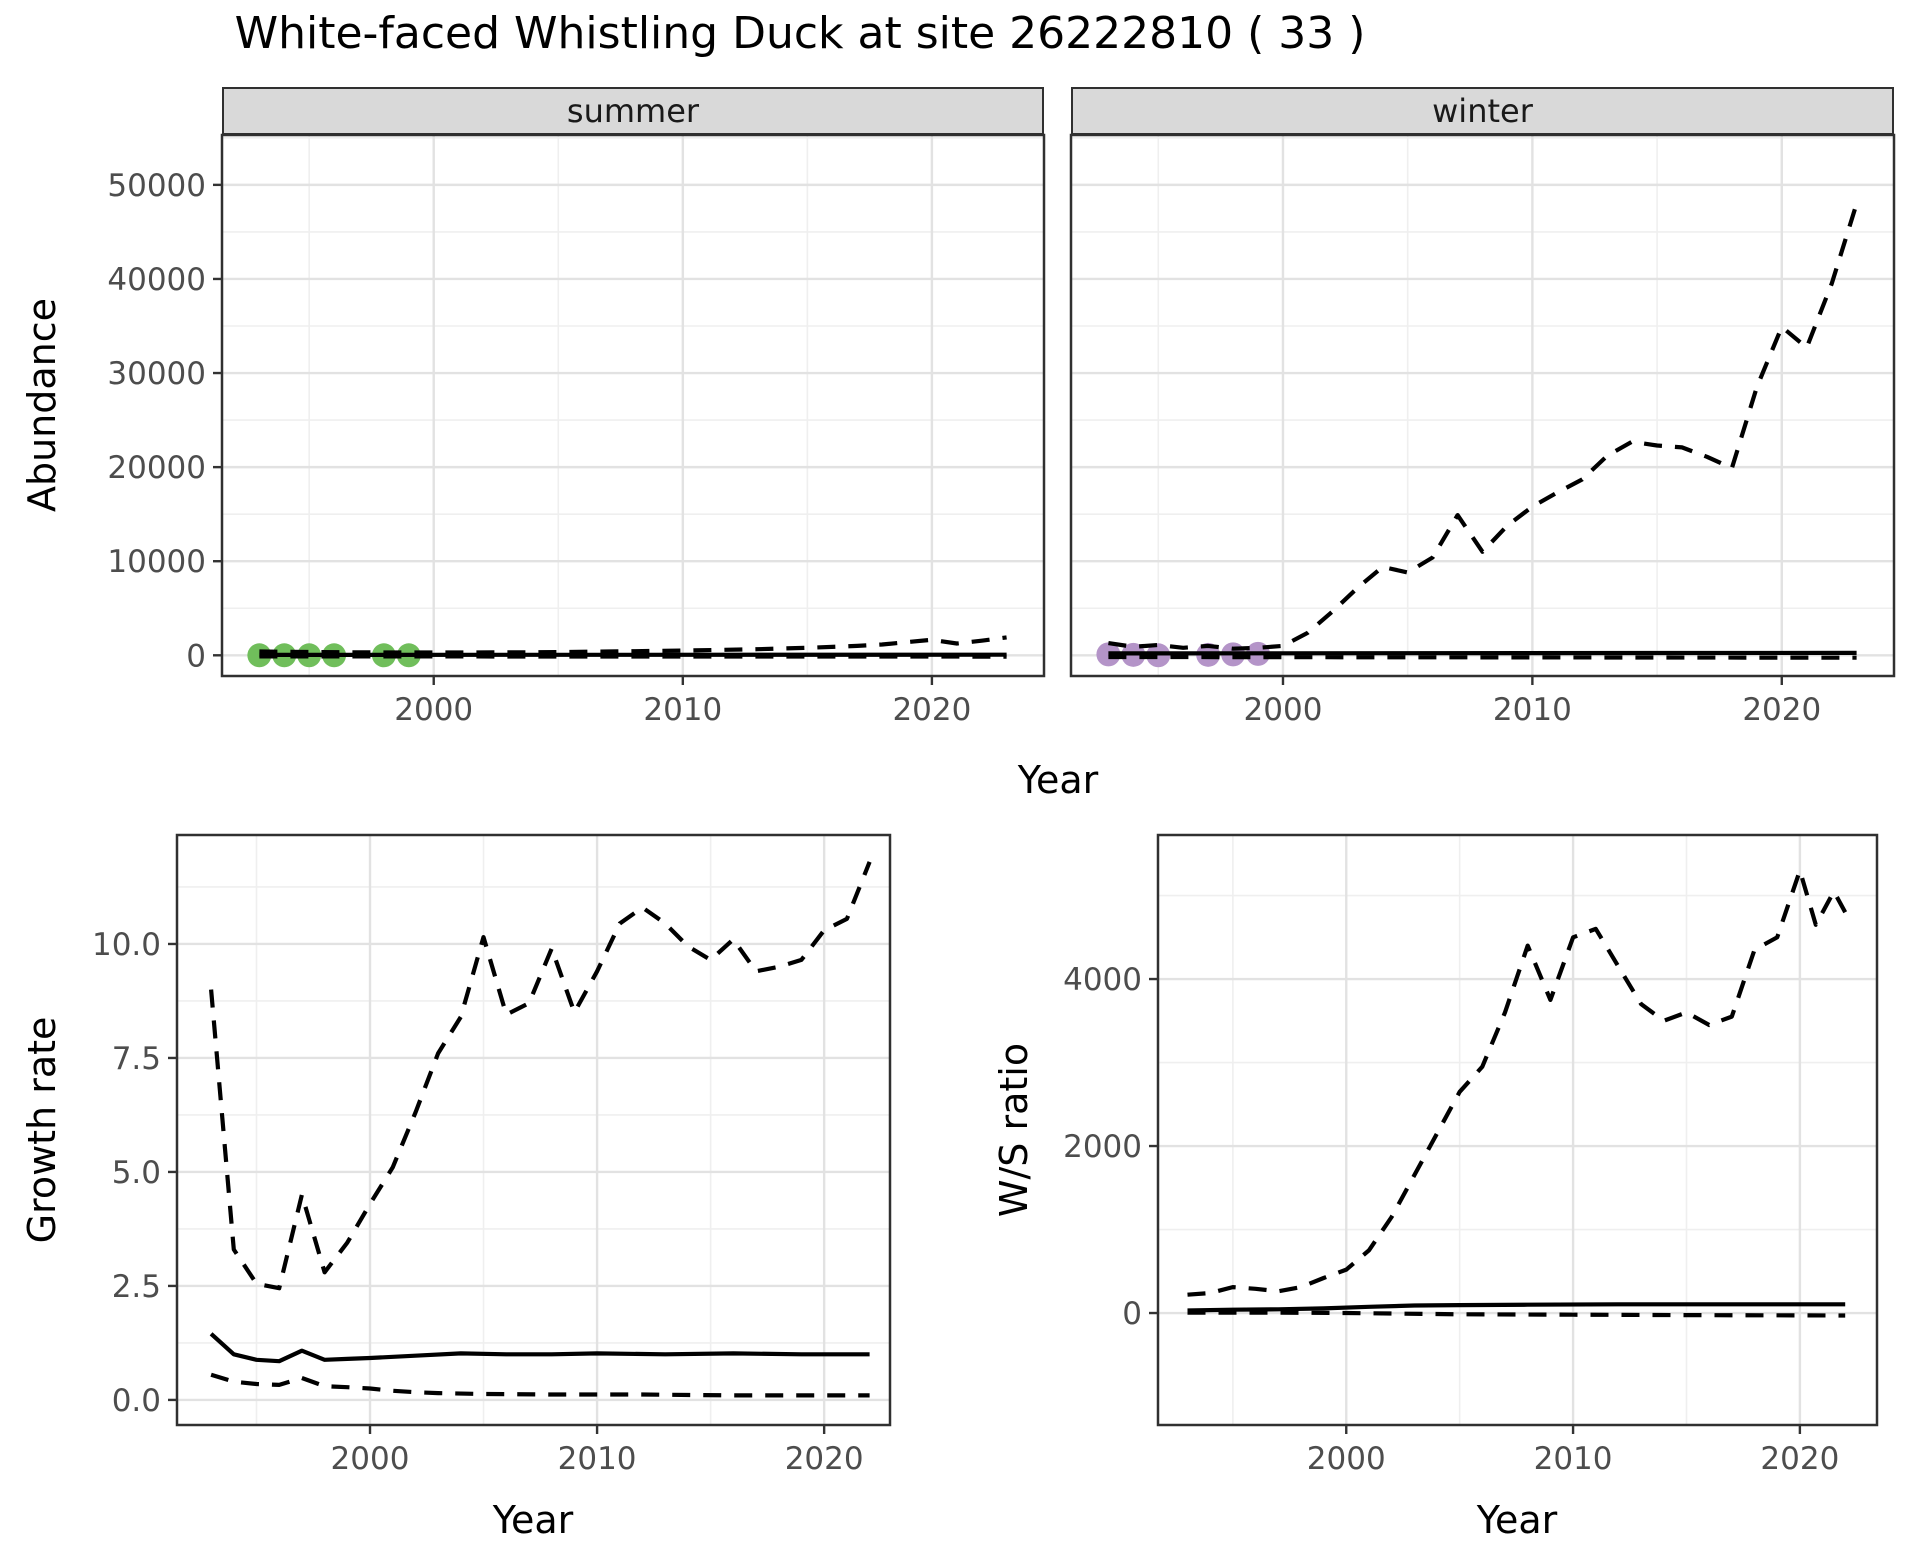 Image resolution: width=1920 pixels, height=1560 pixels. Describe the element at coordinates (136, 1173) in the screenshot. I see `y-tick-label: 5.0` at that location.